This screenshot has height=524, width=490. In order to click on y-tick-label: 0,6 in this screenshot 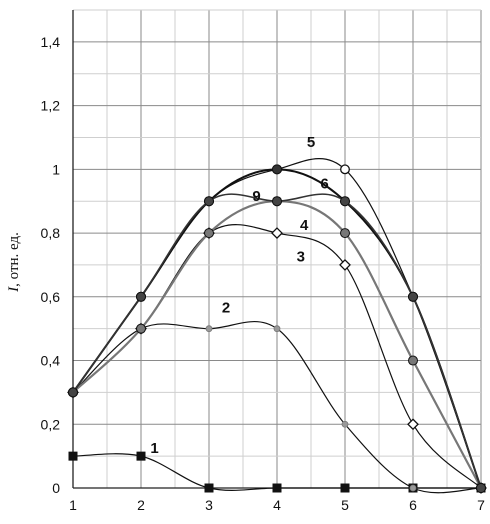, I will do `click(51, 297)`.